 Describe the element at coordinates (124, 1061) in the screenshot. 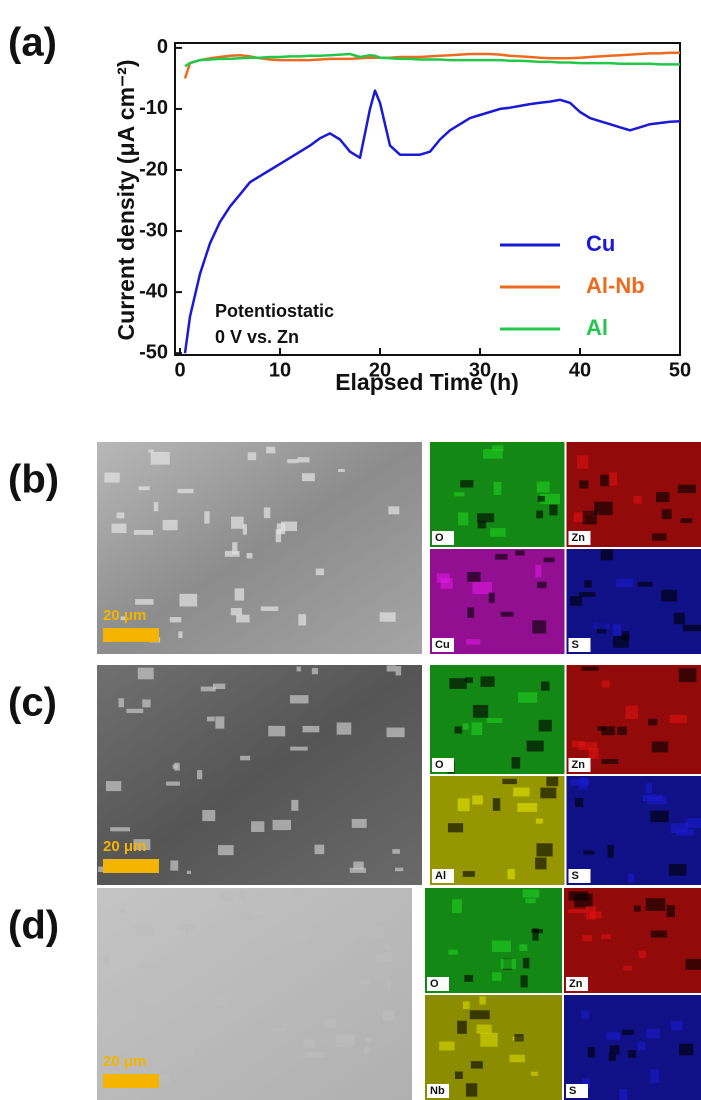

I see `scale-bar-label: 20 μm` at that location.